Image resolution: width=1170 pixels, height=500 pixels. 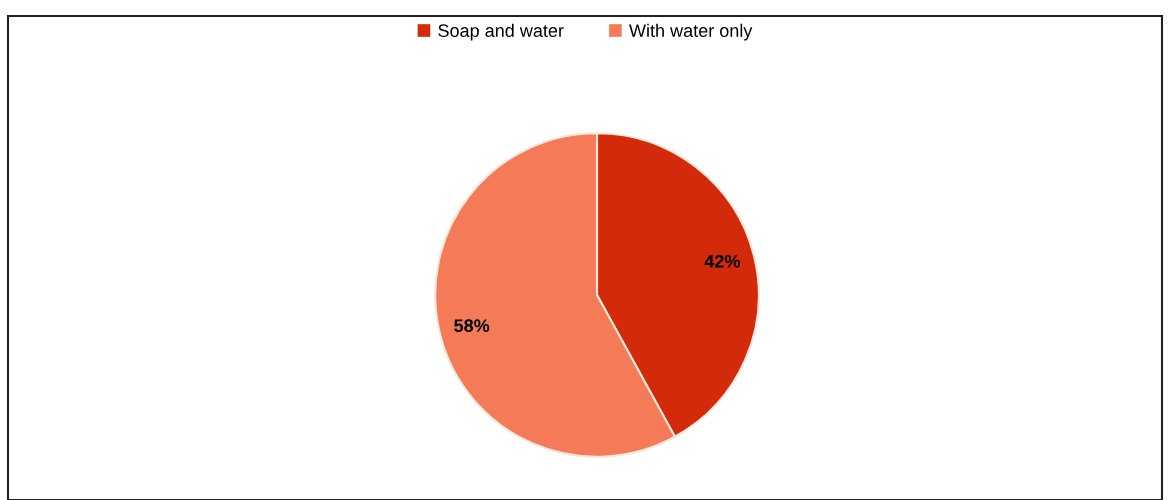 I want to click on legend-label: With water only, so click(x=691, y=32).